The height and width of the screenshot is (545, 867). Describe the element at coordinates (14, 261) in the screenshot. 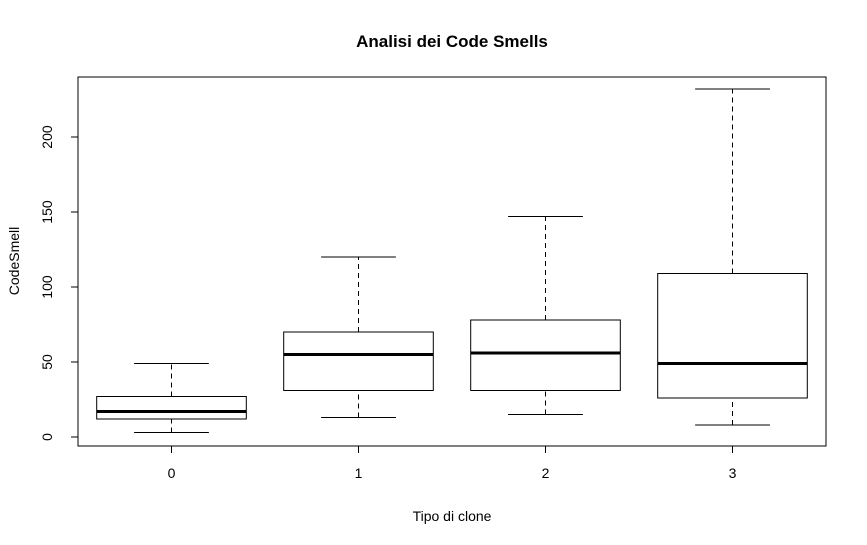

I see `y-axis-label: CodeSmell` at that location.